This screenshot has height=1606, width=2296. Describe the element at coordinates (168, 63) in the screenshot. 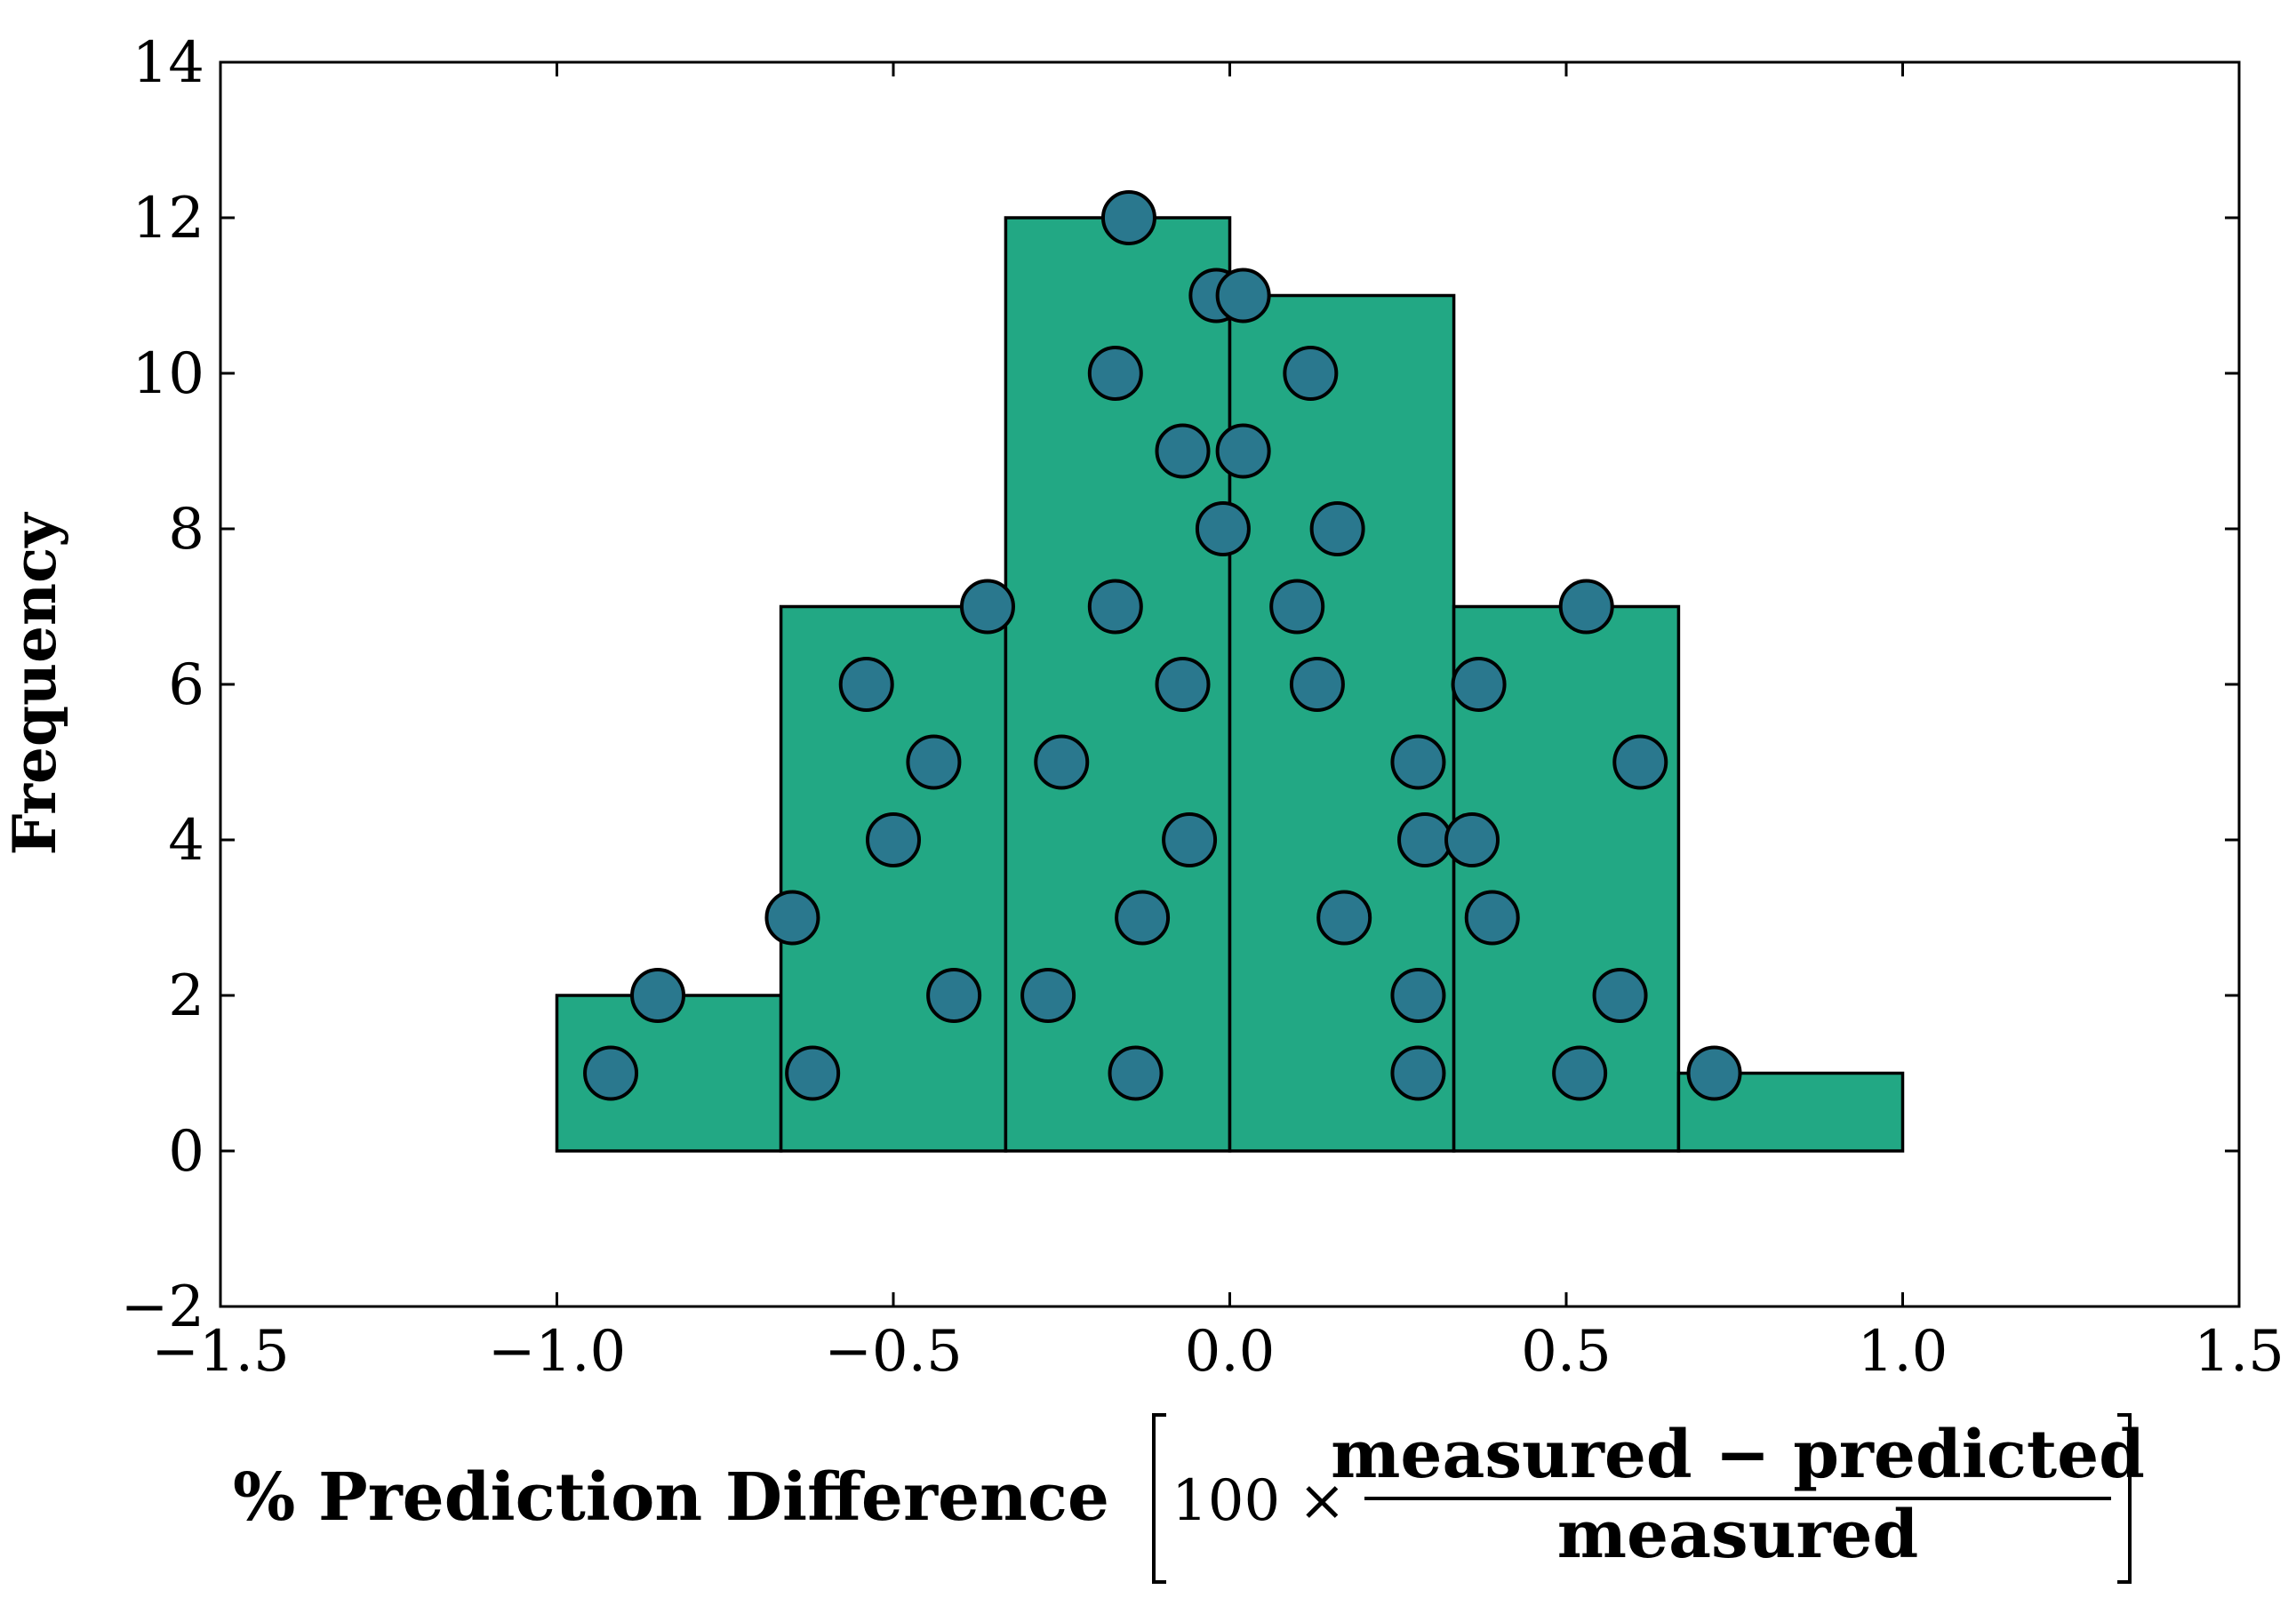

I see `y-tick-label: 14` at that location.